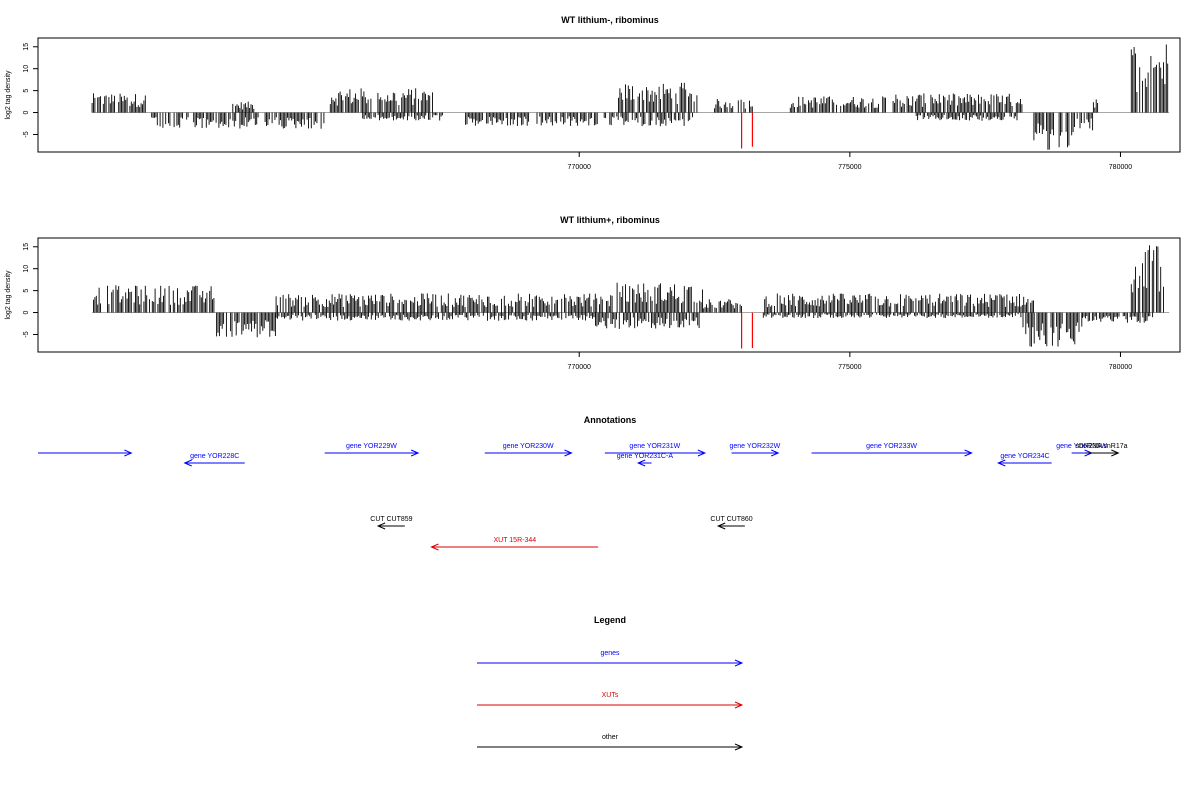  What do you see at coordinates (891, 446) in the screenshot?
I see `feature-label: gene YOR233W` at bounding box center [891, 446].